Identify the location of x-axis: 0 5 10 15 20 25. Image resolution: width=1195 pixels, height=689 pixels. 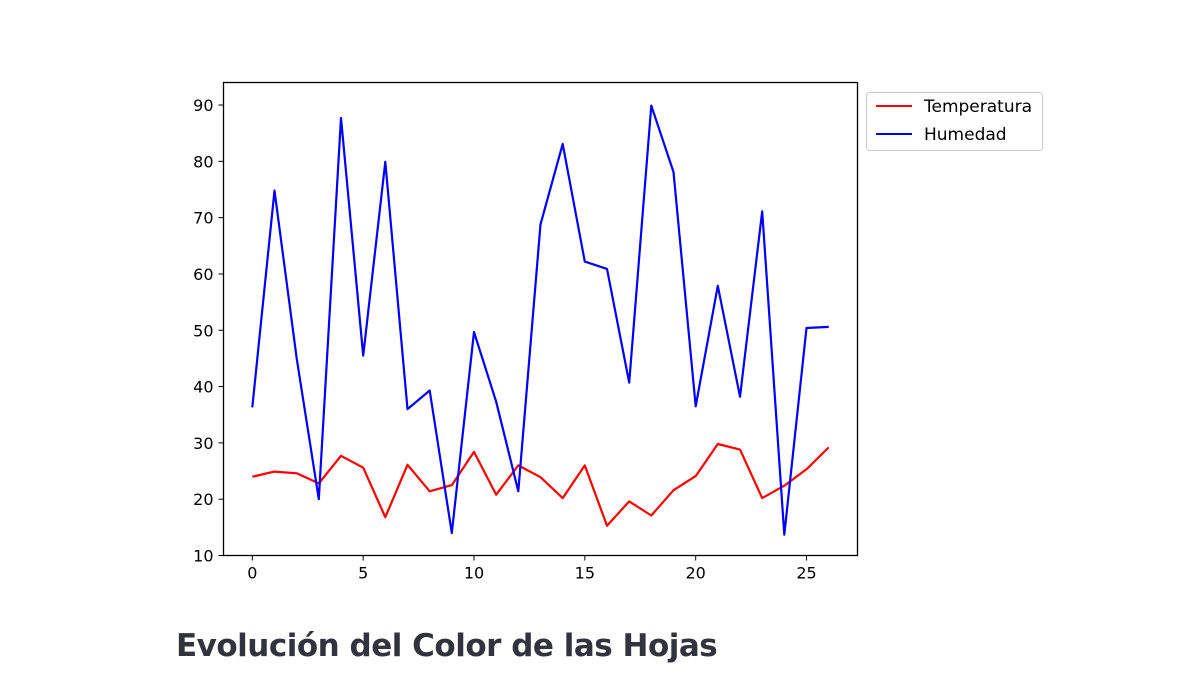
(532, 569).